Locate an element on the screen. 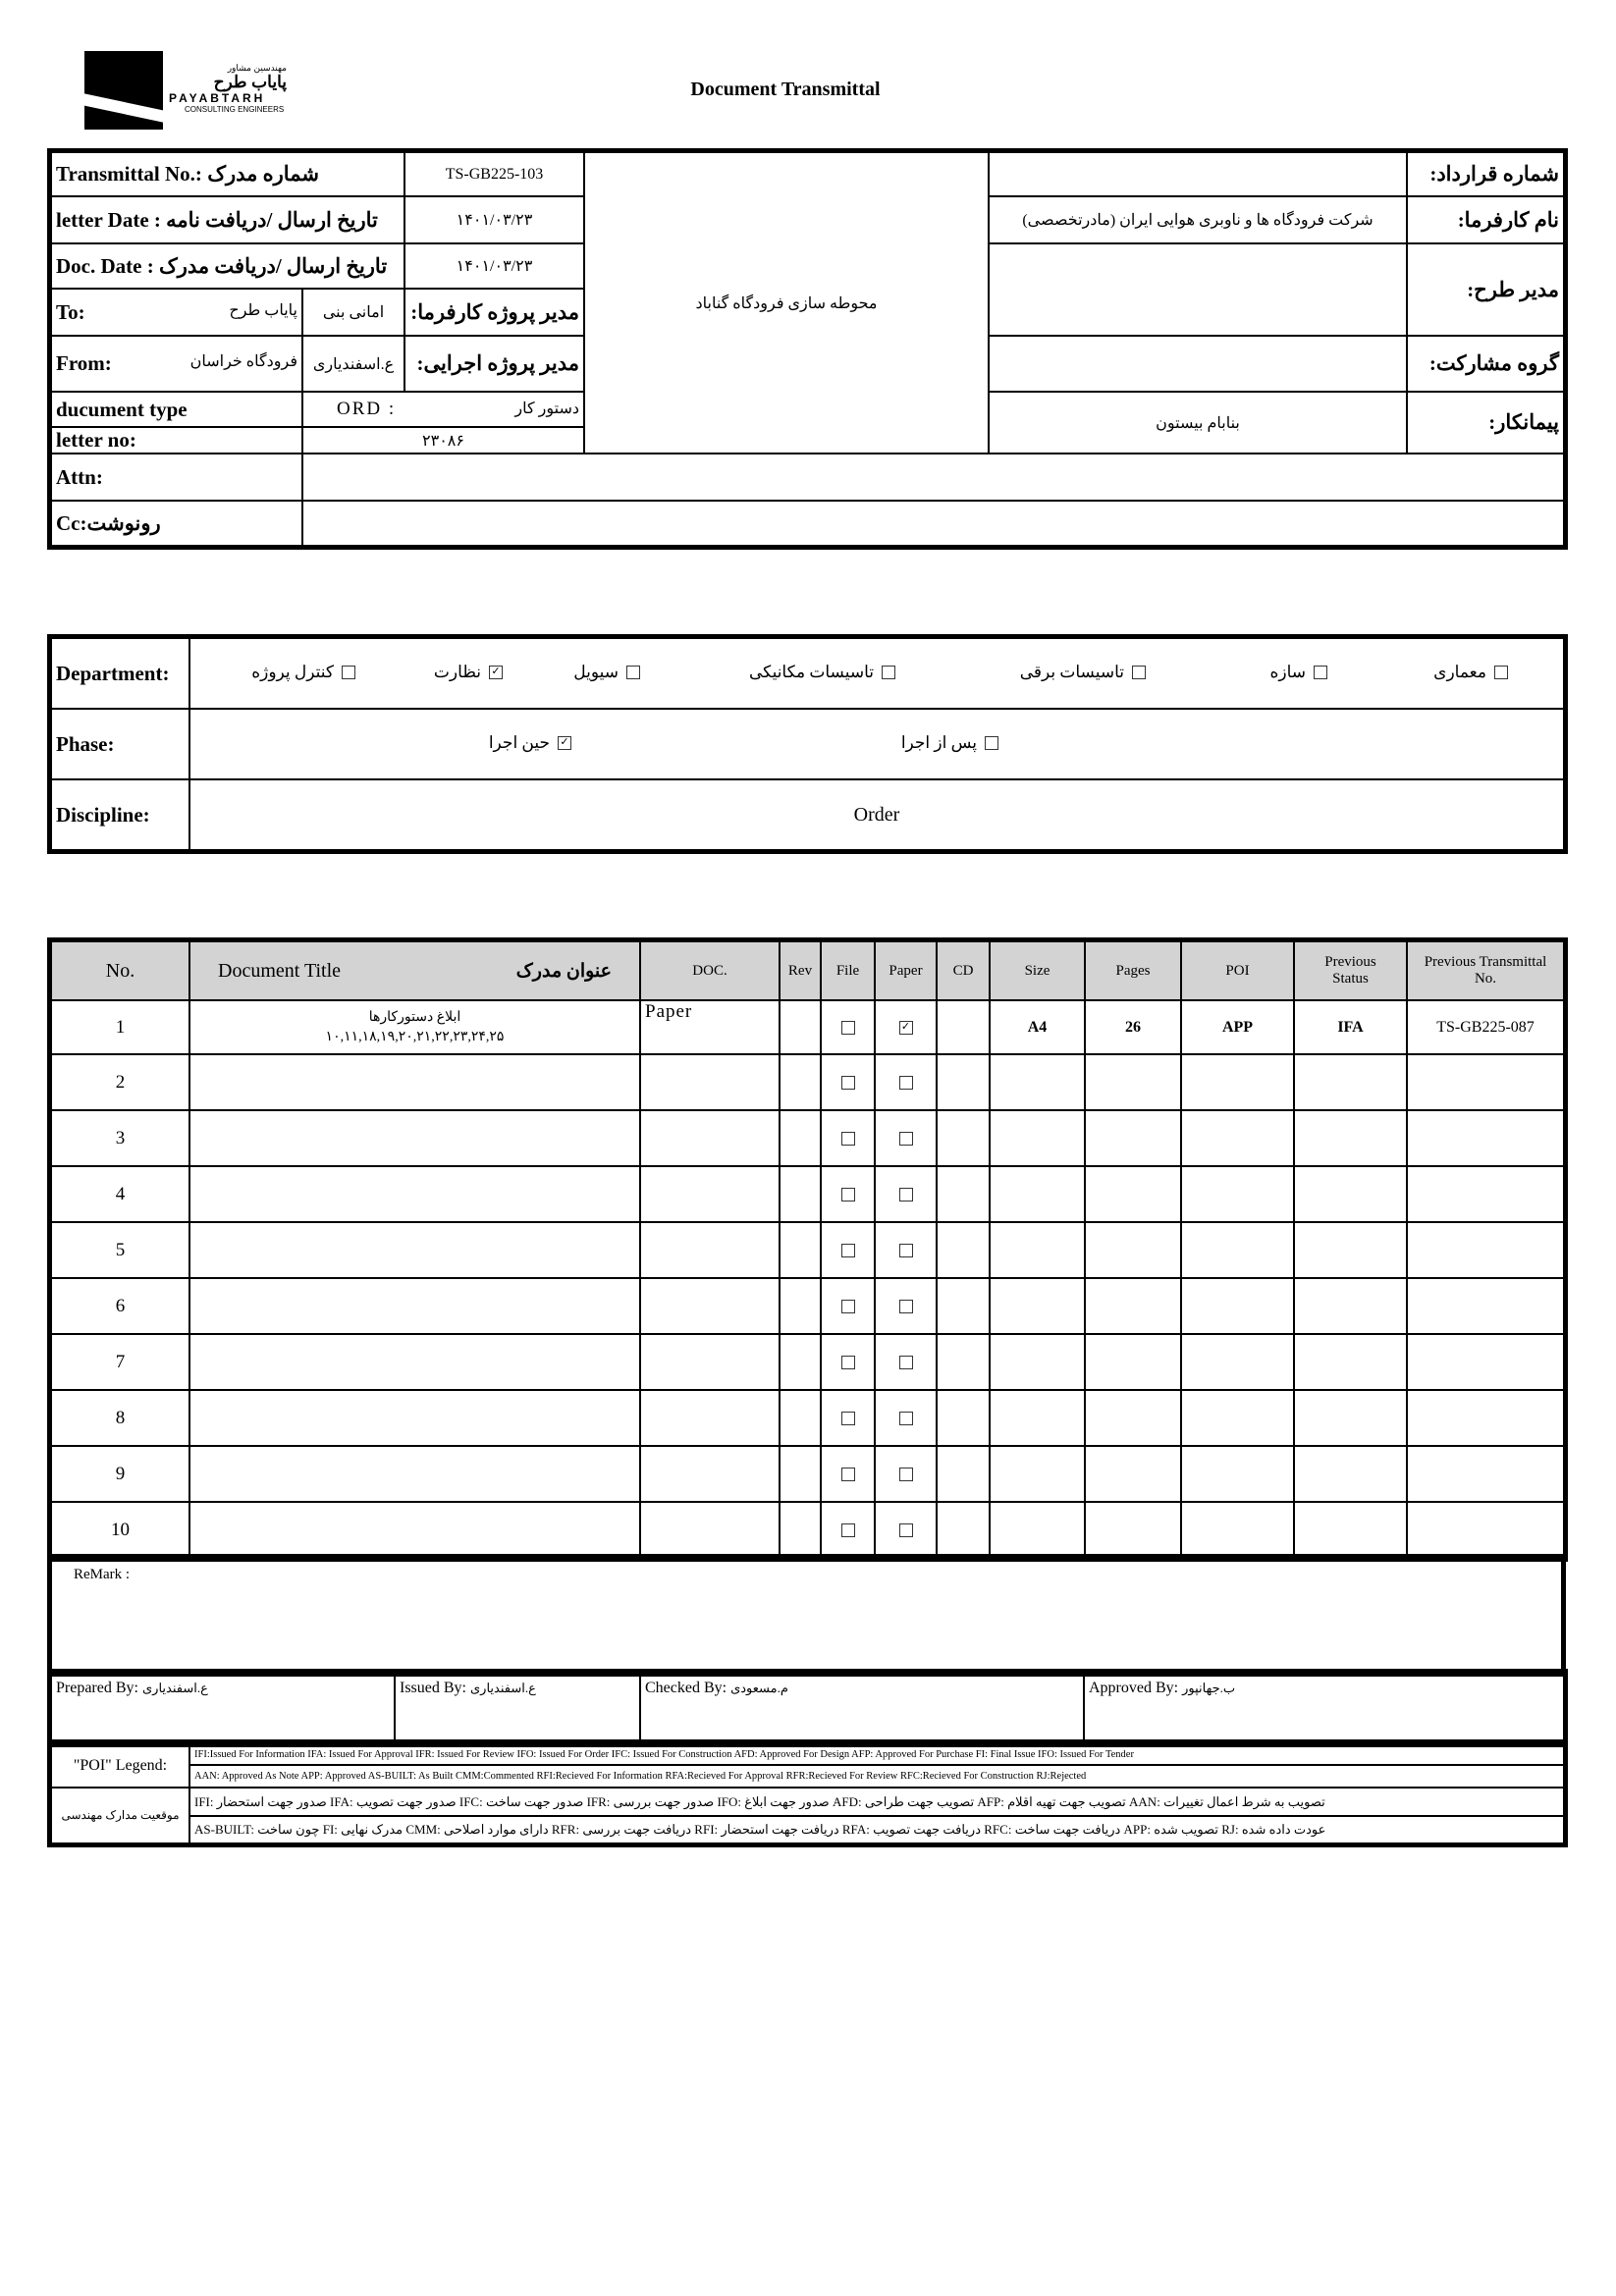 This screenshot has height=2296, width=1616. cell-paper: ✓ is located at coordinates (906, 1027).